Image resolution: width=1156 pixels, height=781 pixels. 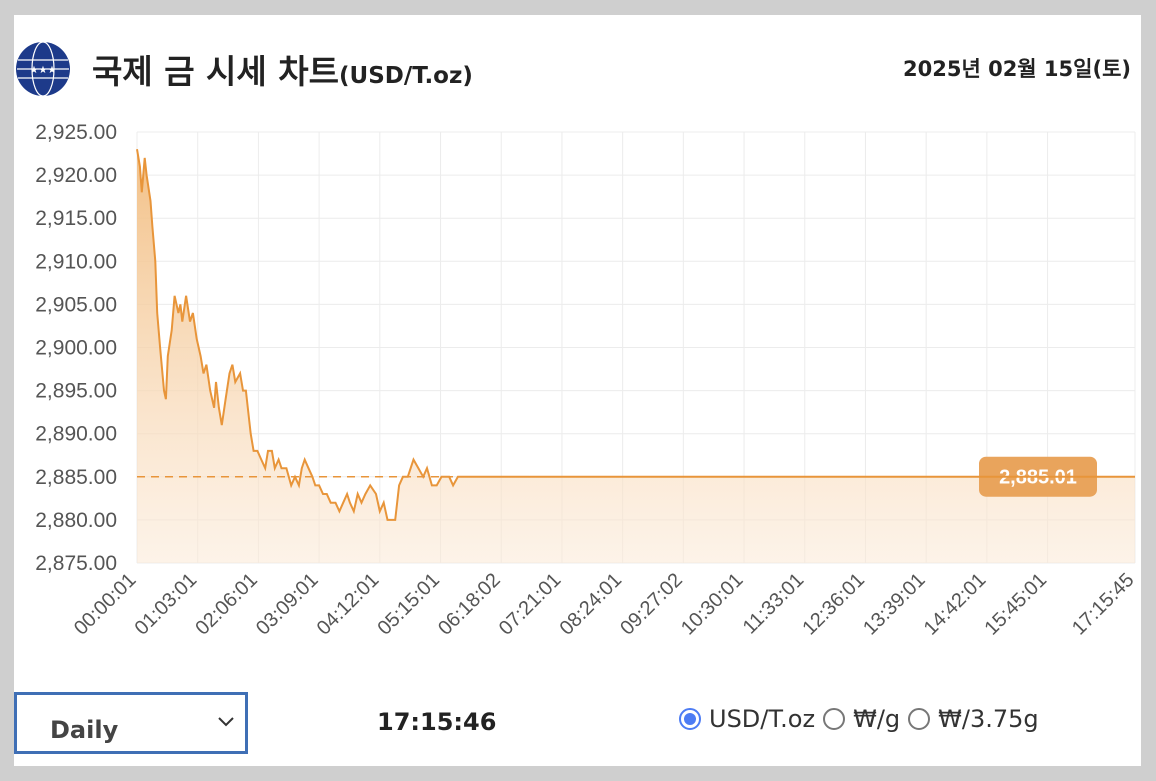 What do you see at coordinates (988, 719) in the screenshot?
I see `radio-label-krw-375g: ₩/3.75g` at bounding box center [988, 719].